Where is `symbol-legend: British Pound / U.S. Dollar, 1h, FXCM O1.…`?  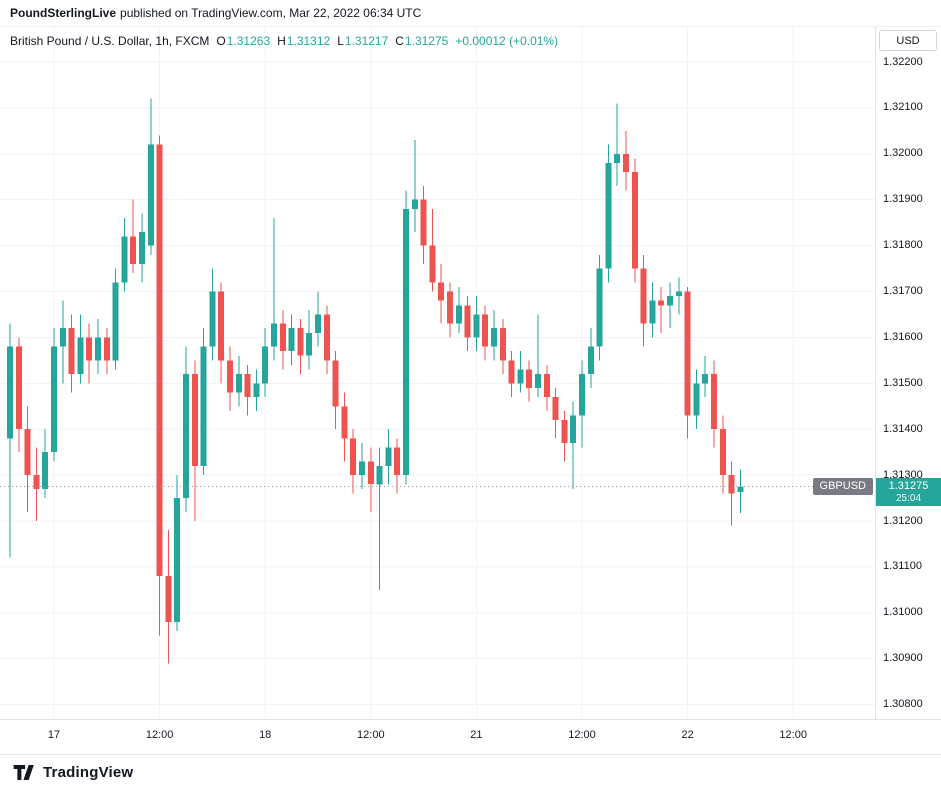 symbol-legend: British Pound / U.S. Dollar, 1h, FXCM O1.… is located at coordinates (284, 41).